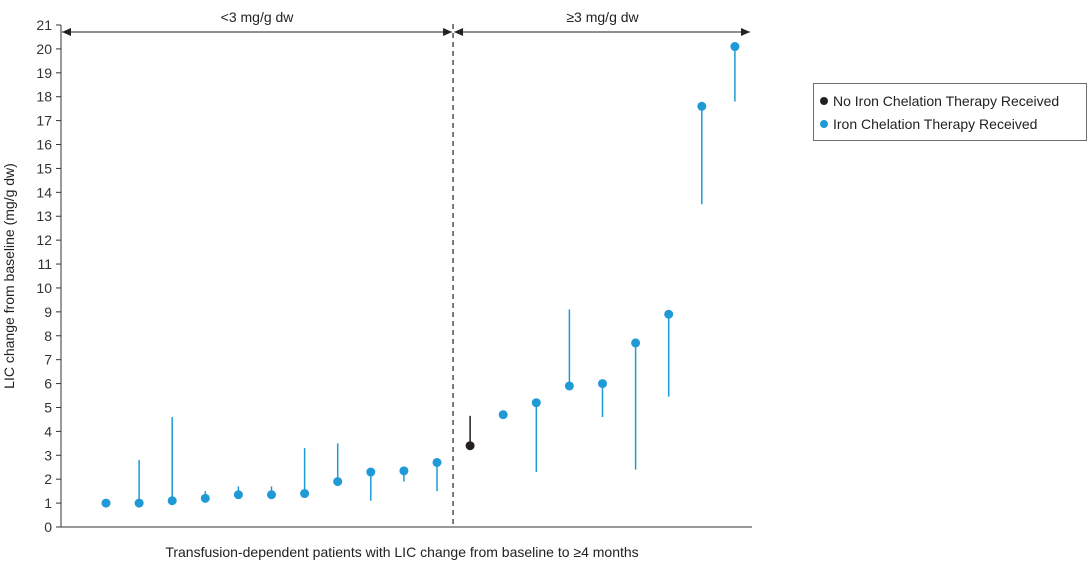 The image size is (1088, 563). What do you see at coordinates (824, 124) in the screenshot?
I see `legend-marker-chelation` at bounding box center [824, 124].